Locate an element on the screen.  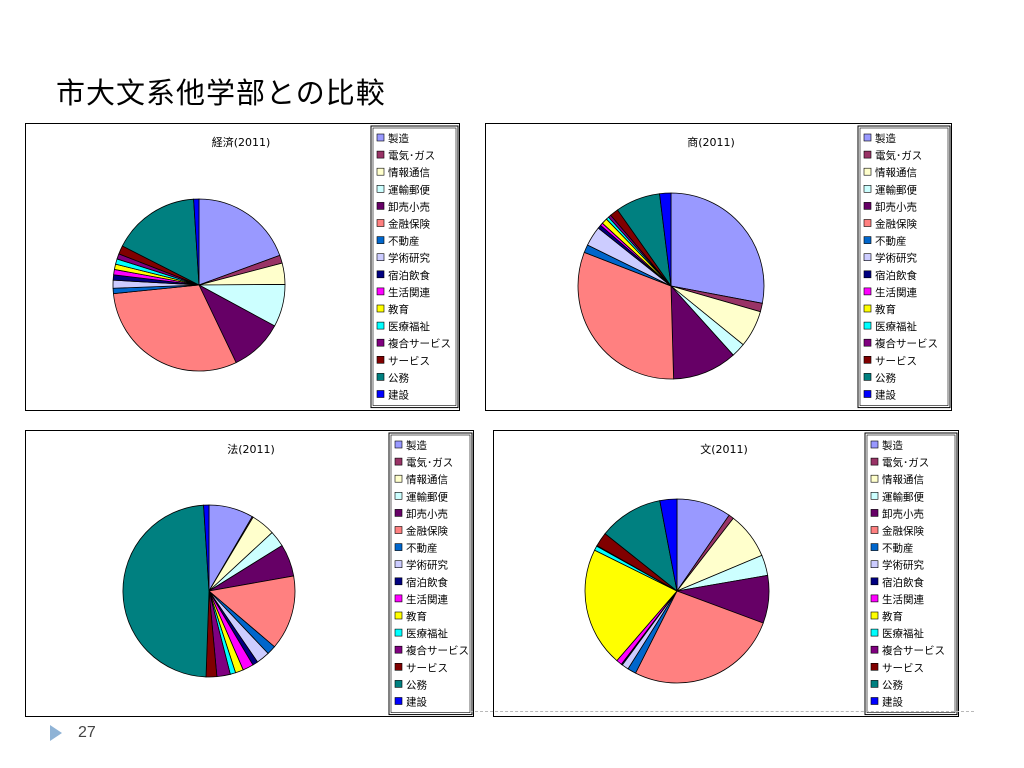
pie-slice-製造 is located at coordinates (239, 242).